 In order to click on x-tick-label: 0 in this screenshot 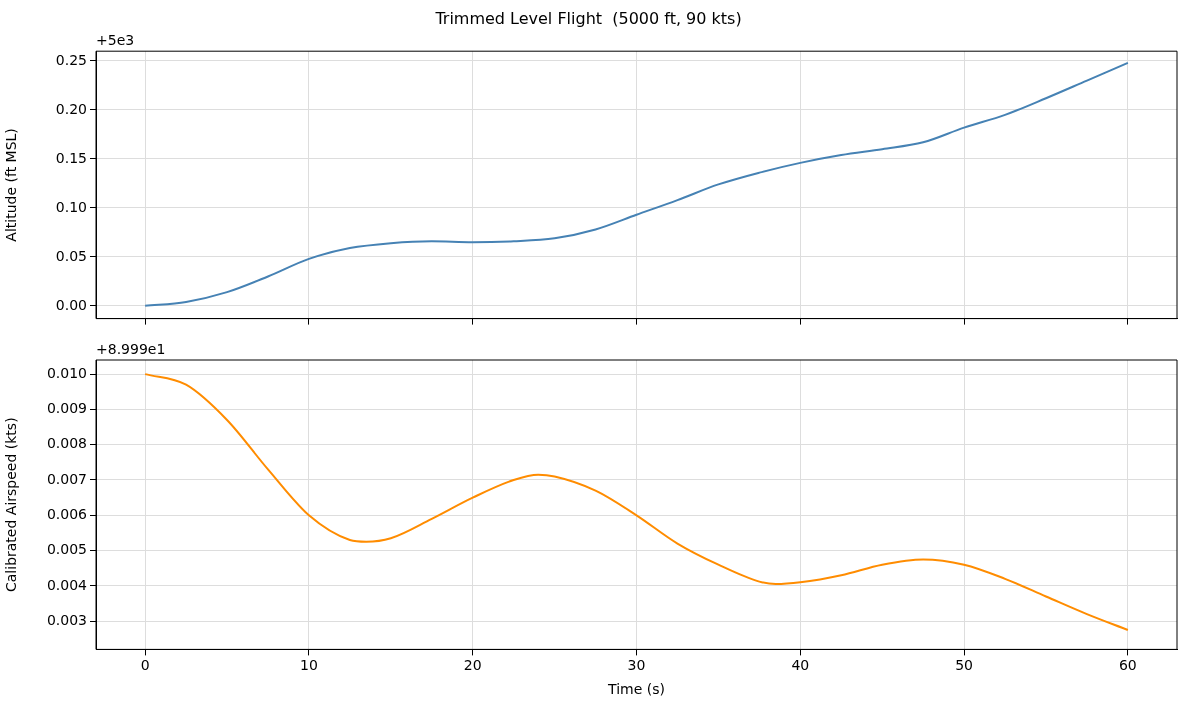, I will do `click(145, 665)`.